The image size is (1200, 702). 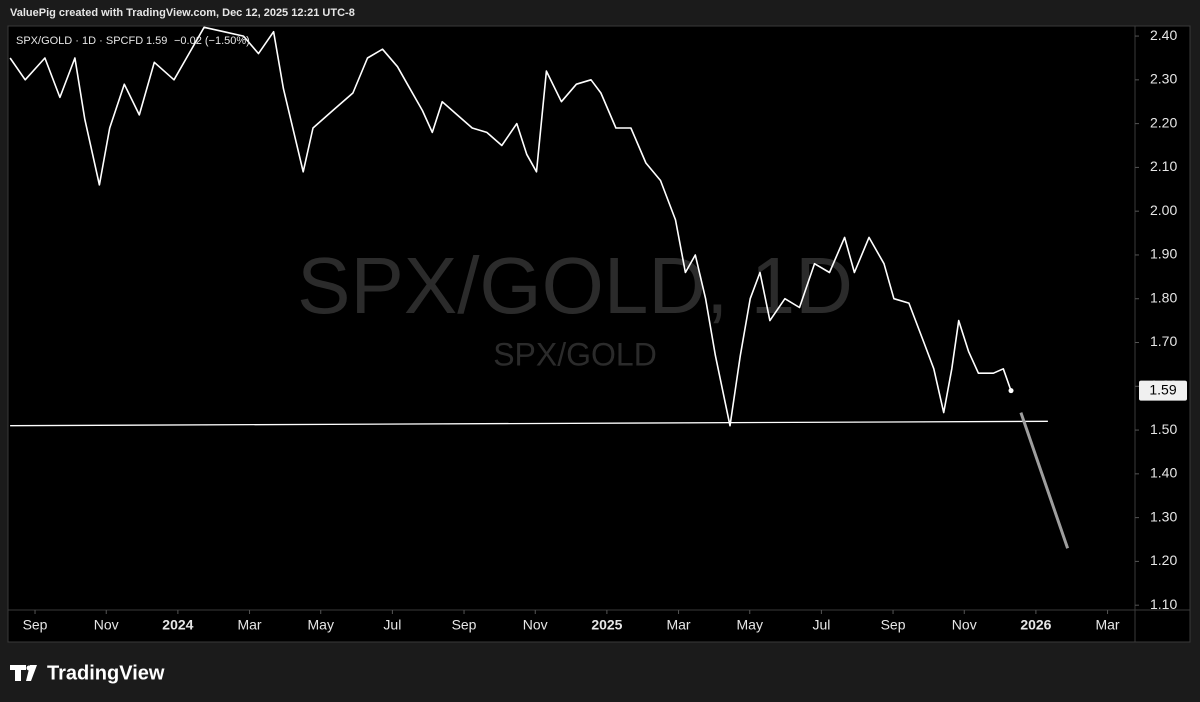 I want to click on watermark: SPX/GOLD, 1D, so click(x=575, y=285).